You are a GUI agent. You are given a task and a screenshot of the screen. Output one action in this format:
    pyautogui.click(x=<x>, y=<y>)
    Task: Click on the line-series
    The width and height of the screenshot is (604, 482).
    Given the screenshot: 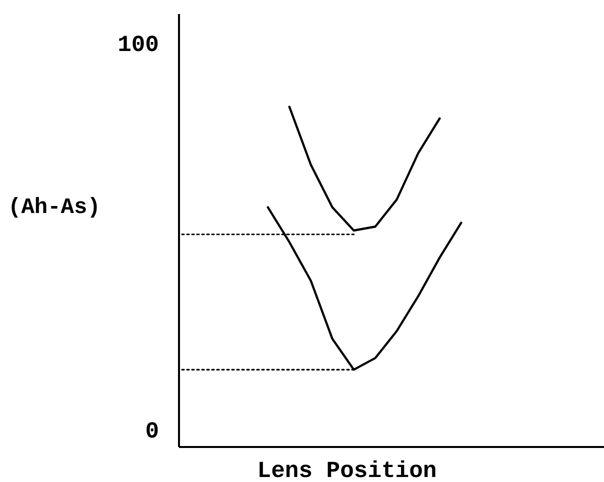 What is the action you would take?
    pyautogui.click(x=364, y=169)
    